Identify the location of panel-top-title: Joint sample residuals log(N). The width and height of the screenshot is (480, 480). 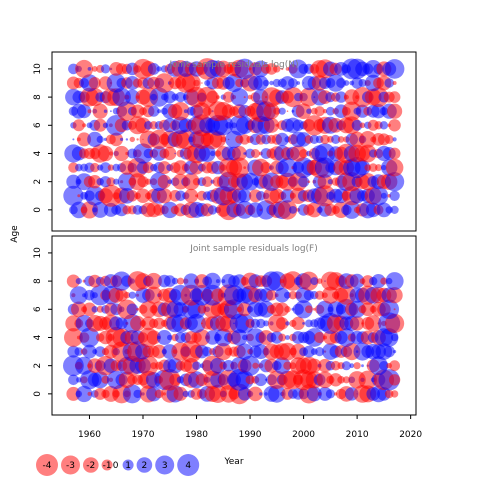
(233, 65).